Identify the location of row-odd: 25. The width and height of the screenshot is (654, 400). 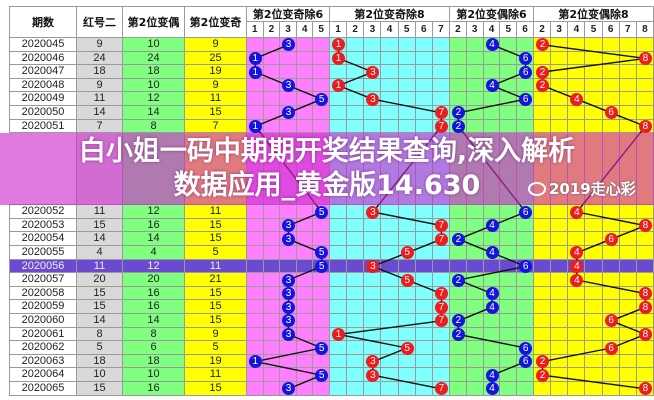
(216, 58).